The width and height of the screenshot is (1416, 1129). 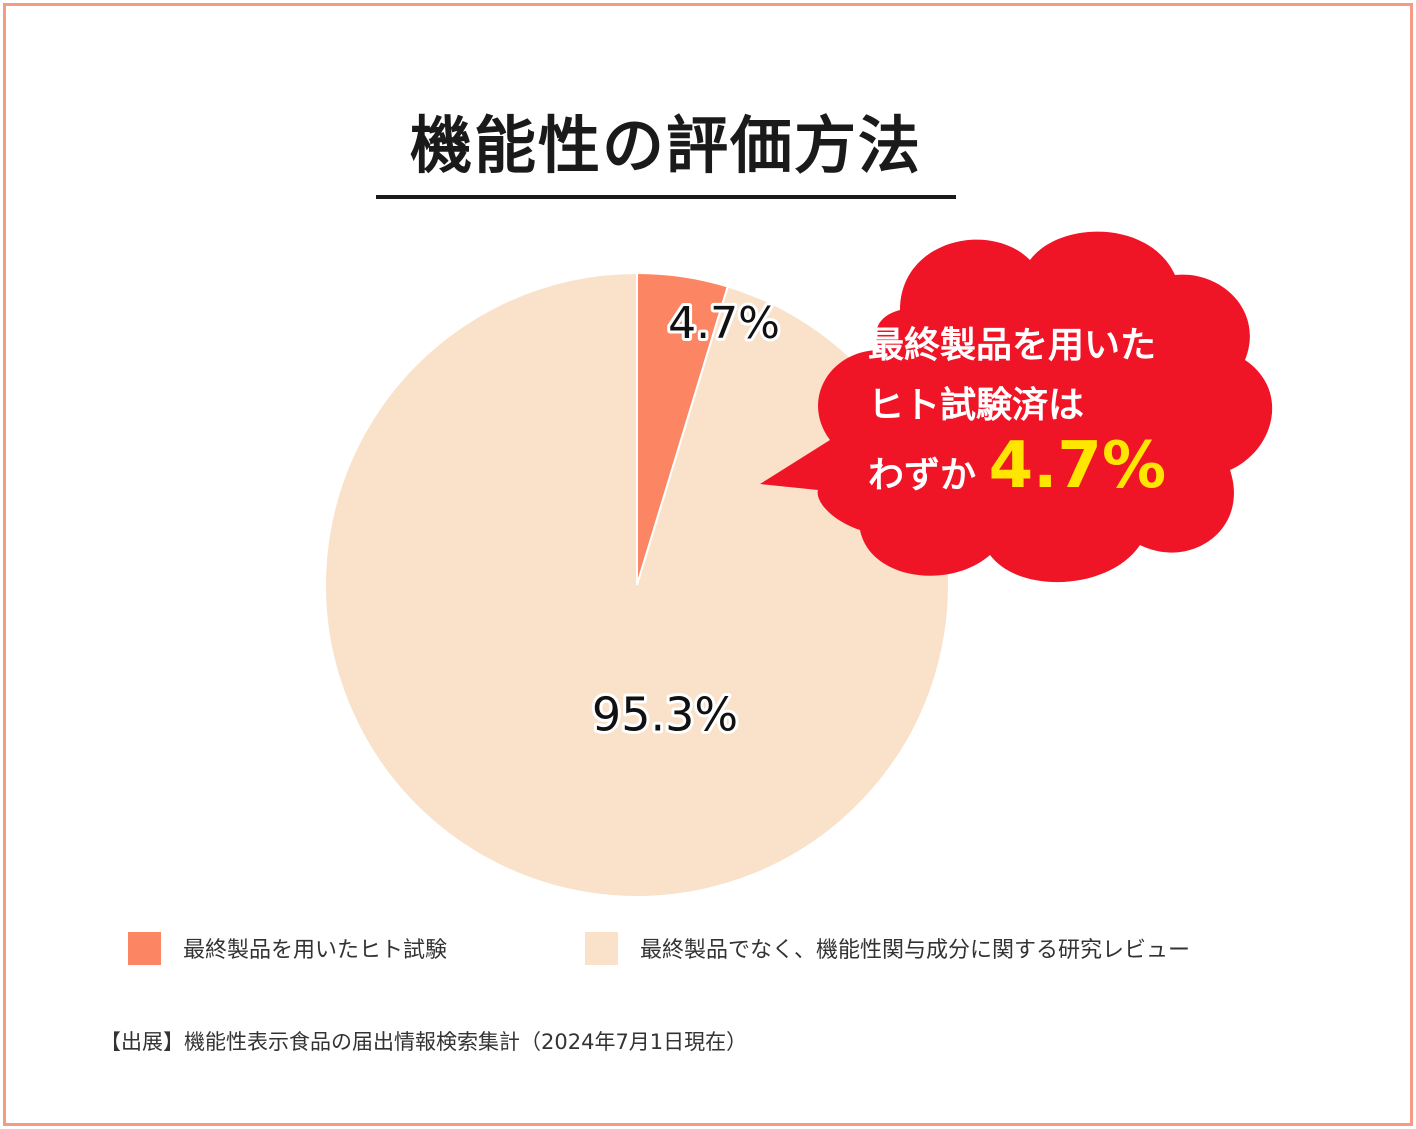 What do you see at coordinates (665, 145) in the screenshot?
I see `chart-title: 機能性の評価方法` at bounding box center [665, 145].